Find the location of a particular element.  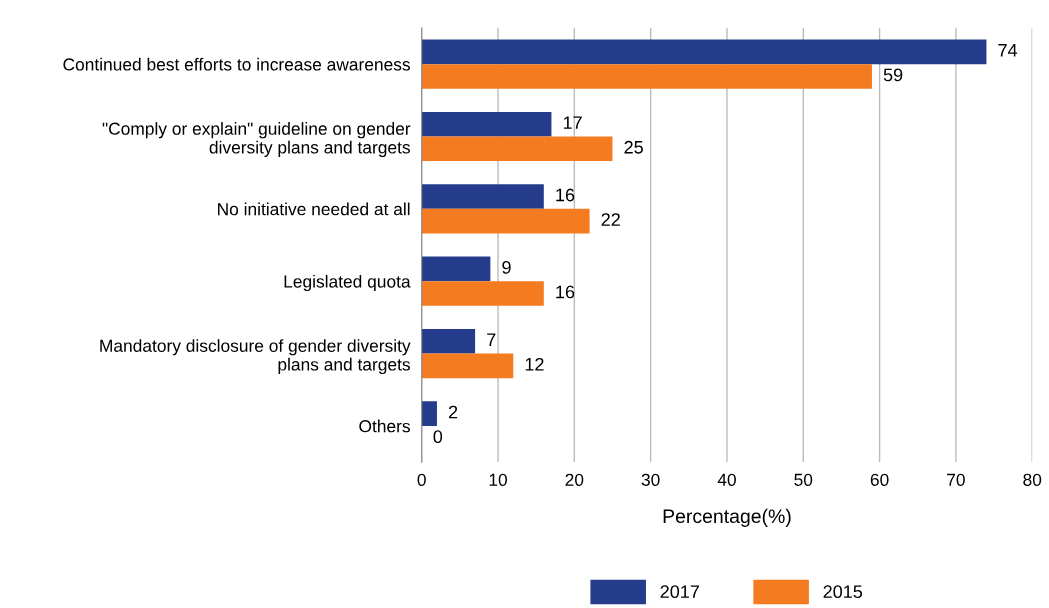

x-tick-label: 0 is located at coordinates (421, 479).